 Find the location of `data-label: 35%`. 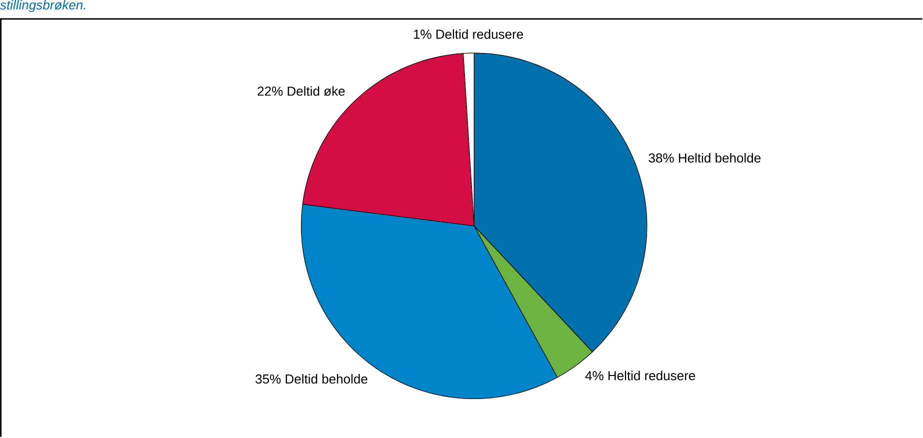

data-label: 35% is located at coordinates (268, 379).